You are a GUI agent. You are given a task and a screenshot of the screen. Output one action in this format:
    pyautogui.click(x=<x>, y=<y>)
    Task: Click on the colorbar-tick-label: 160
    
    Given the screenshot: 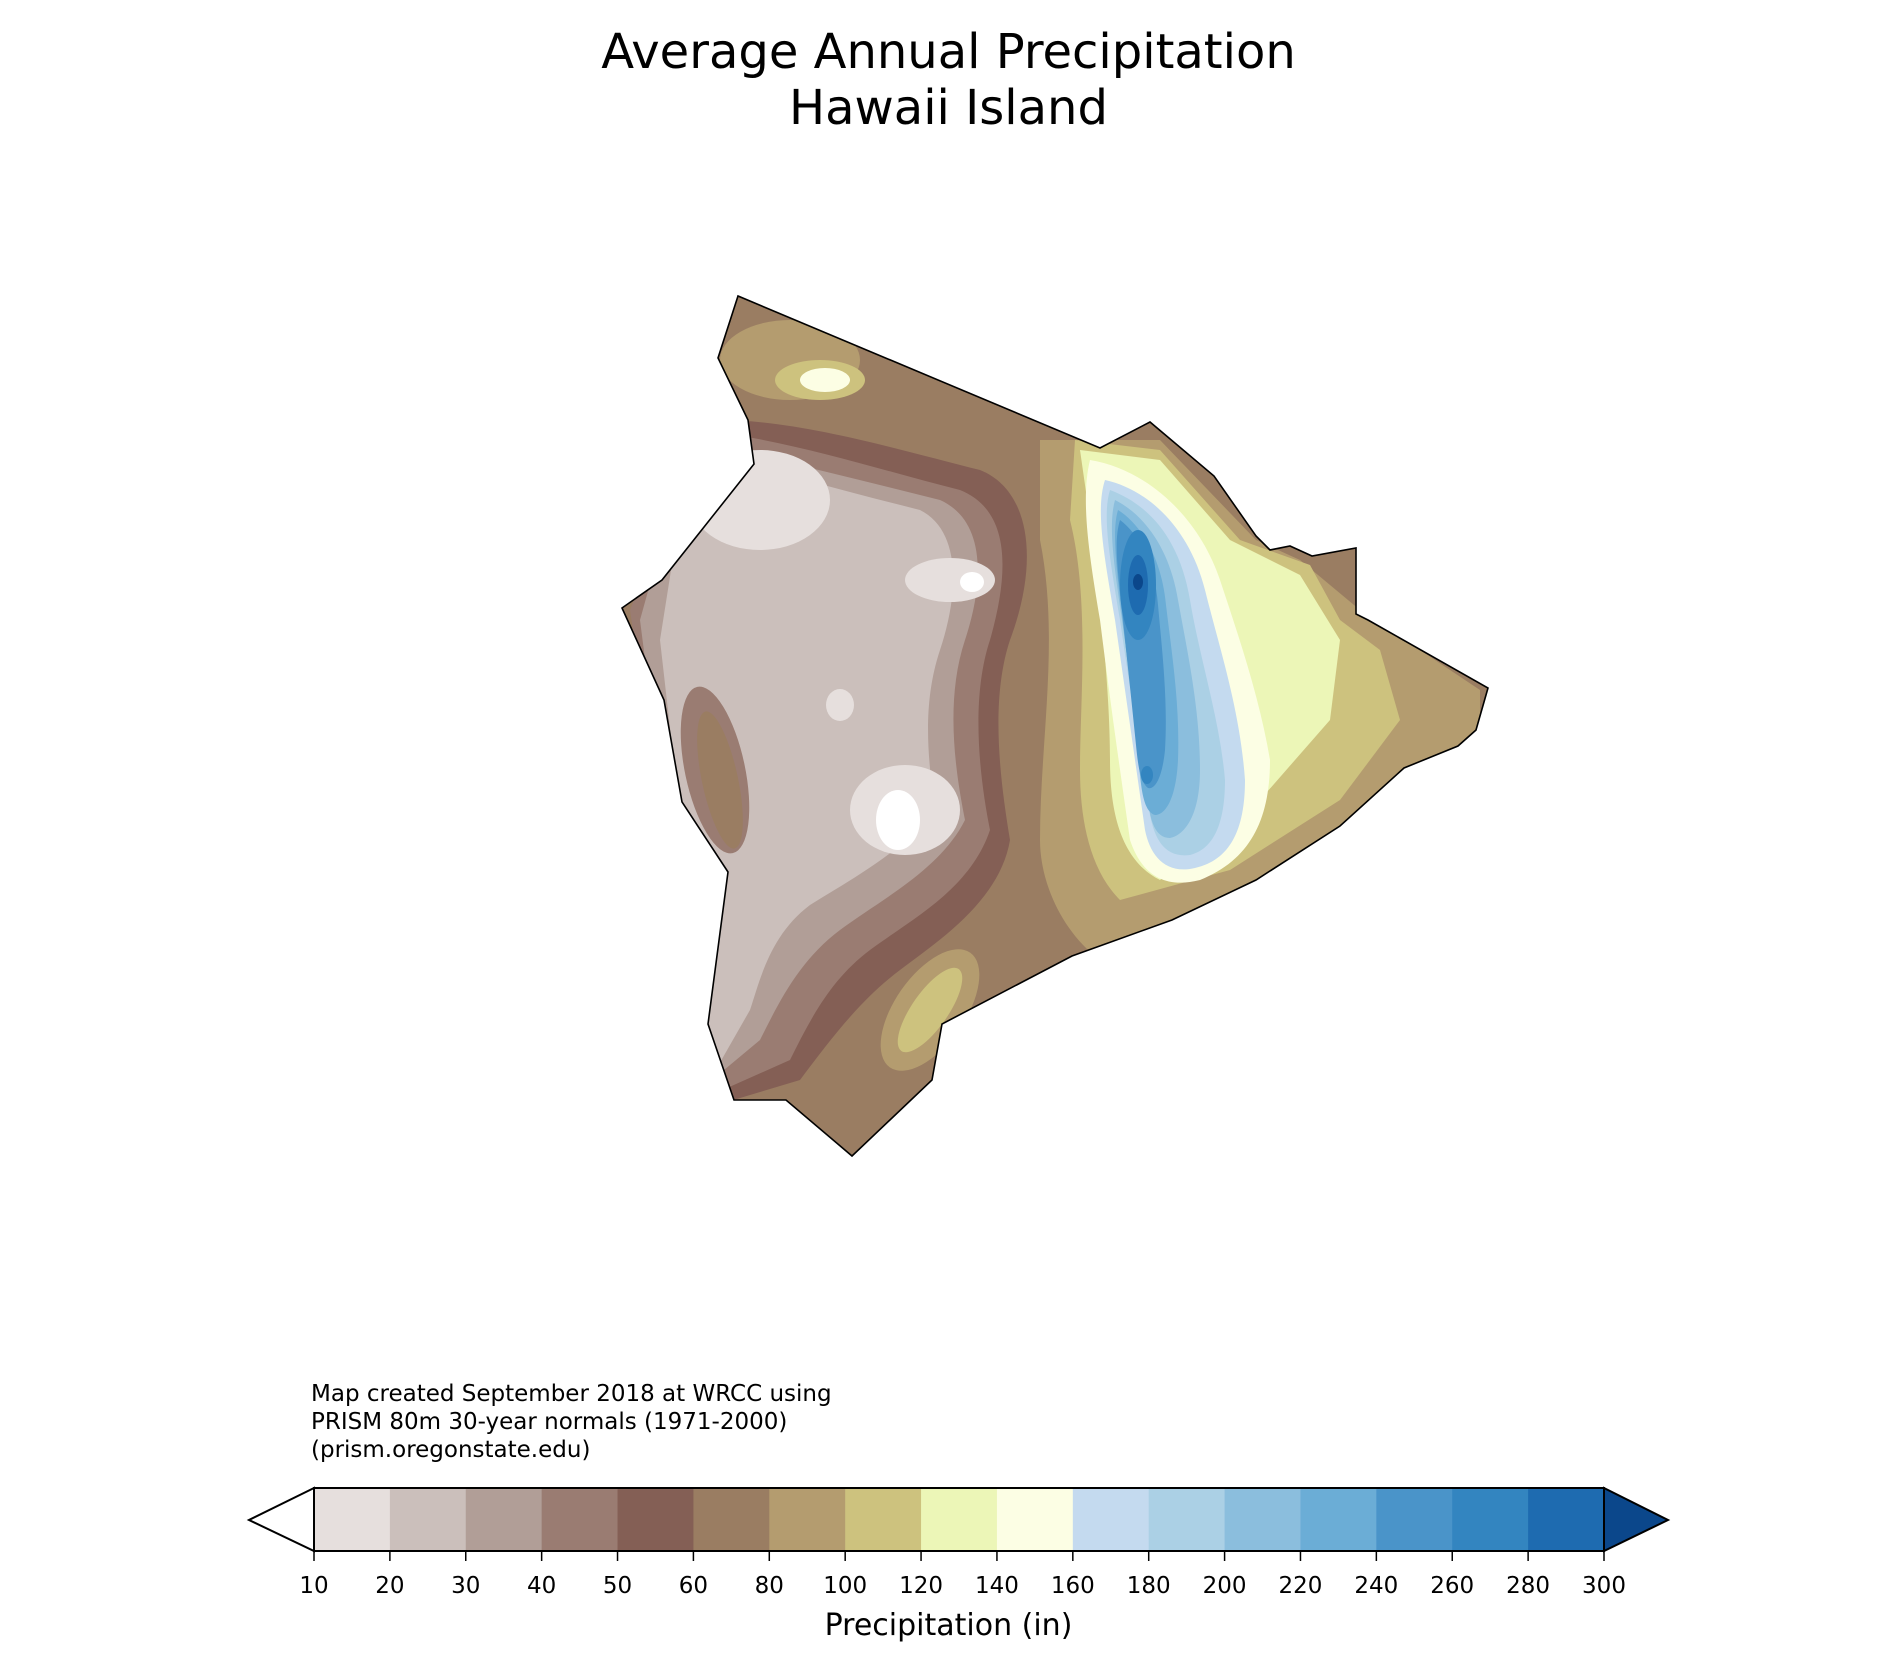 What is the action you would take?
    pyautogui.click(x=1073, y=1586)
    